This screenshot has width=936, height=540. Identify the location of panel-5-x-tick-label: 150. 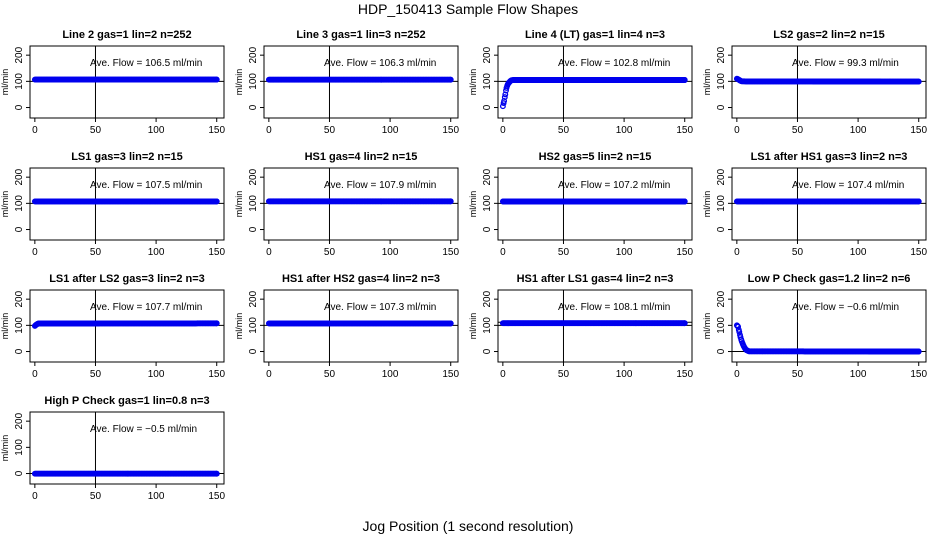
(216, 252).